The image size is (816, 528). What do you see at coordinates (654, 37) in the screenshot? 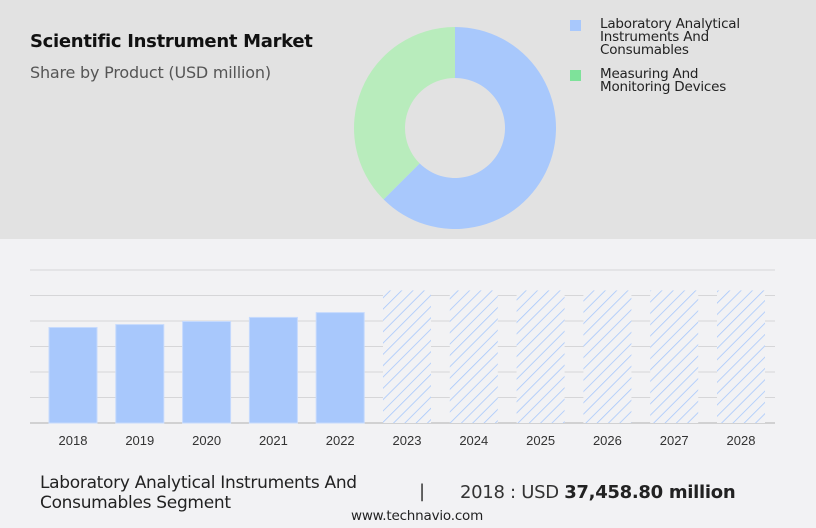
I see `legend-label-line: Instruments And` at bounding box center [654, 37].